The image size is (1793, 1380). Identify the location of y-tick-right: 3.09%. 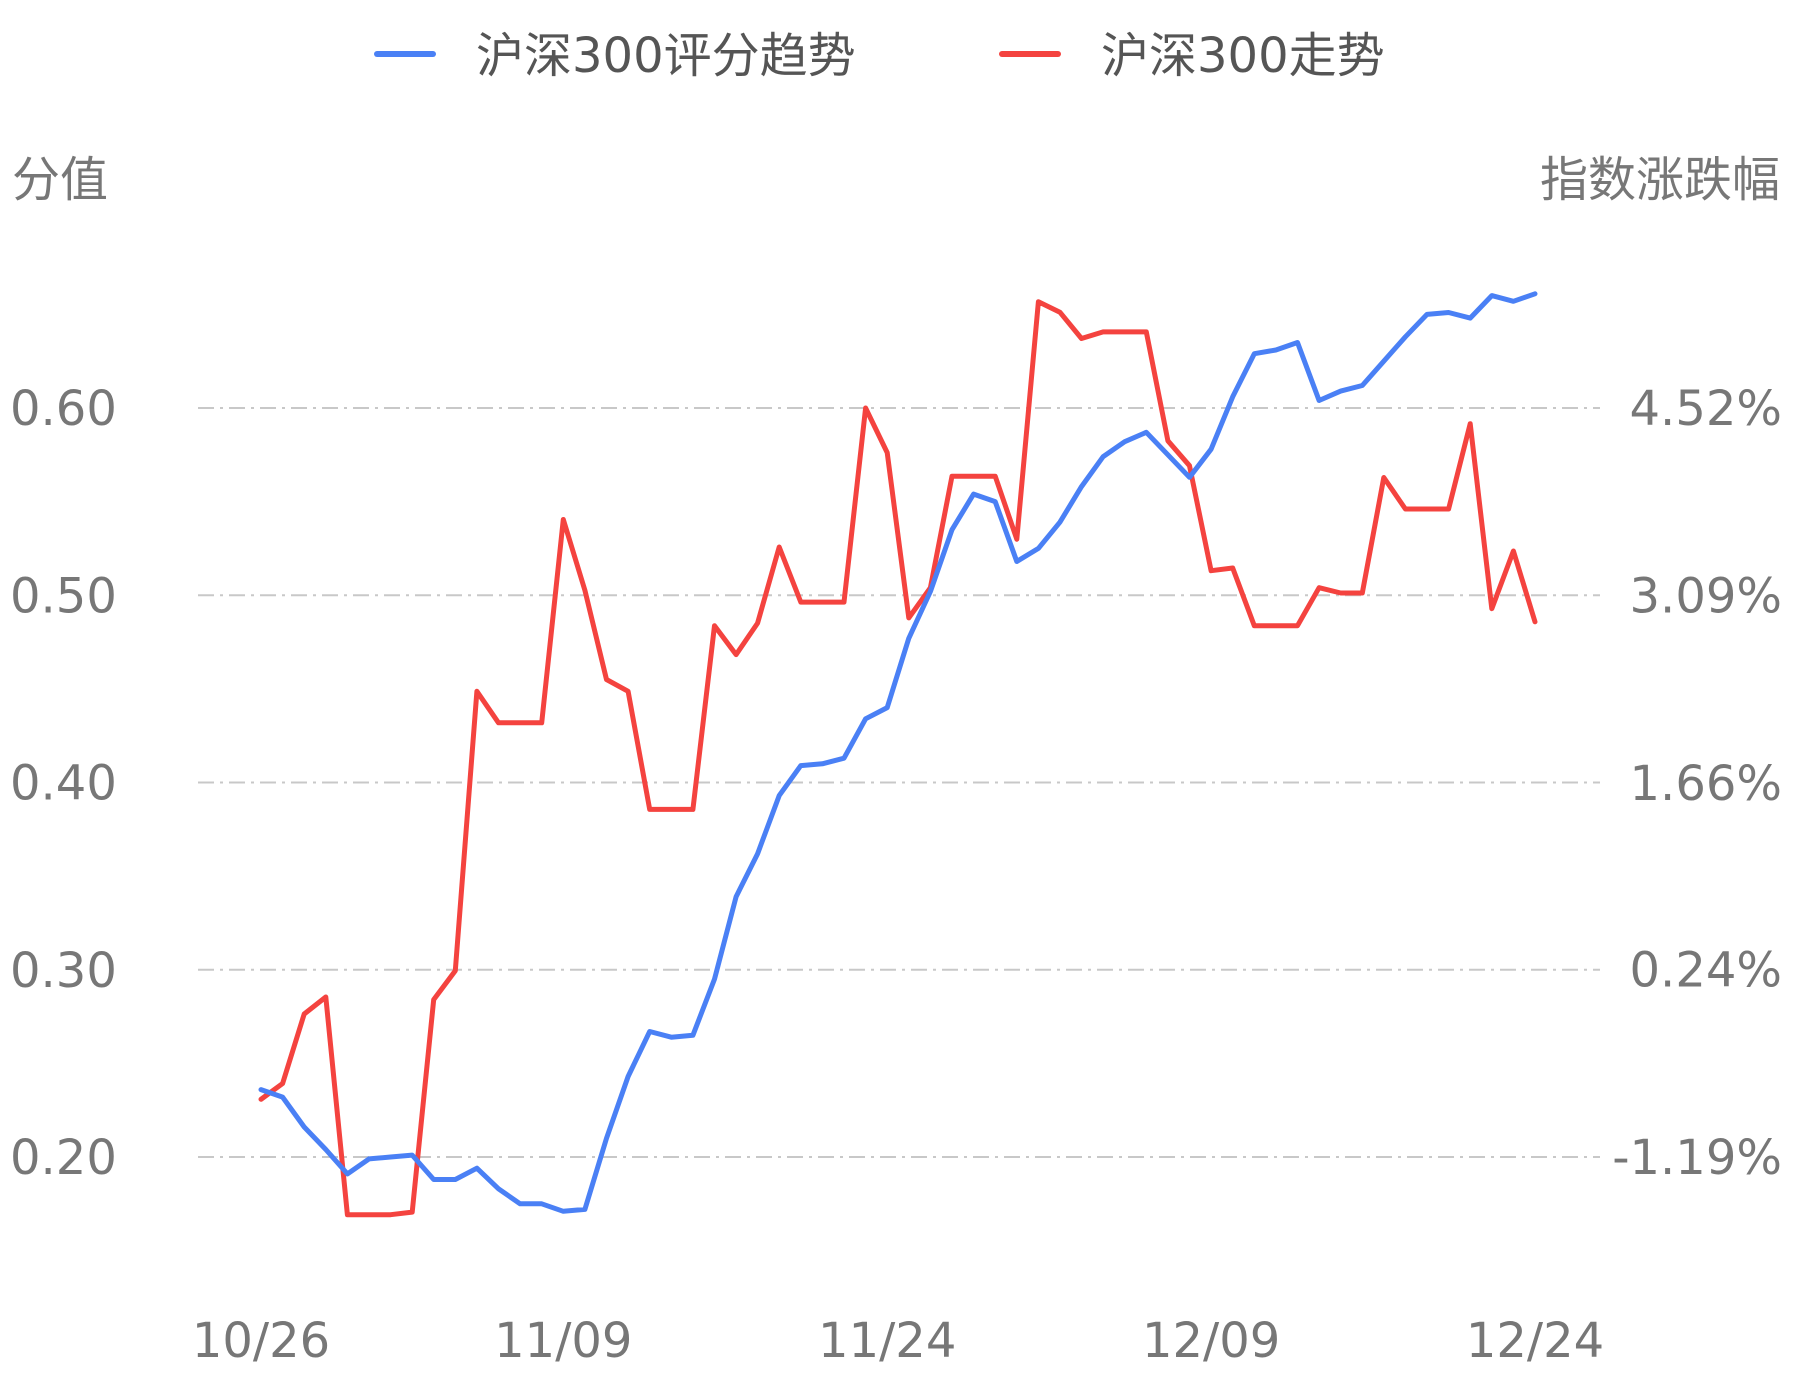
(1706, 597).